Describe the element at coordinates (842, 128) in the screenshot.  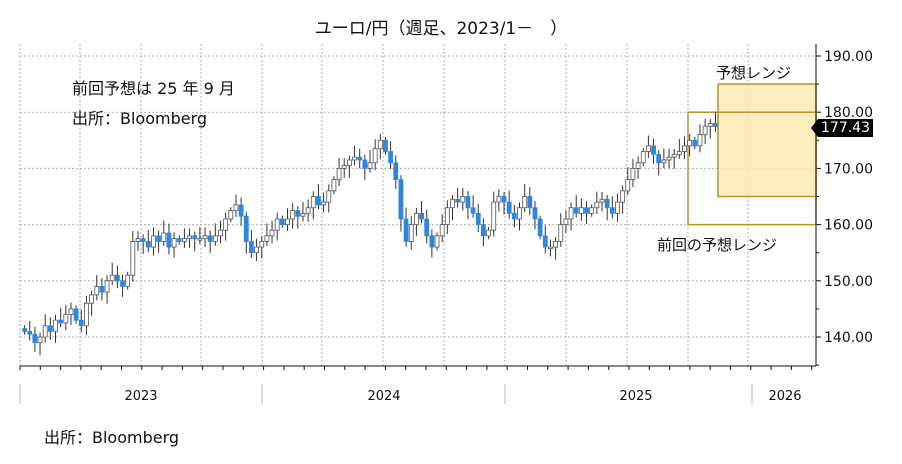
I see `last-price-badge: 177.43` at that location.